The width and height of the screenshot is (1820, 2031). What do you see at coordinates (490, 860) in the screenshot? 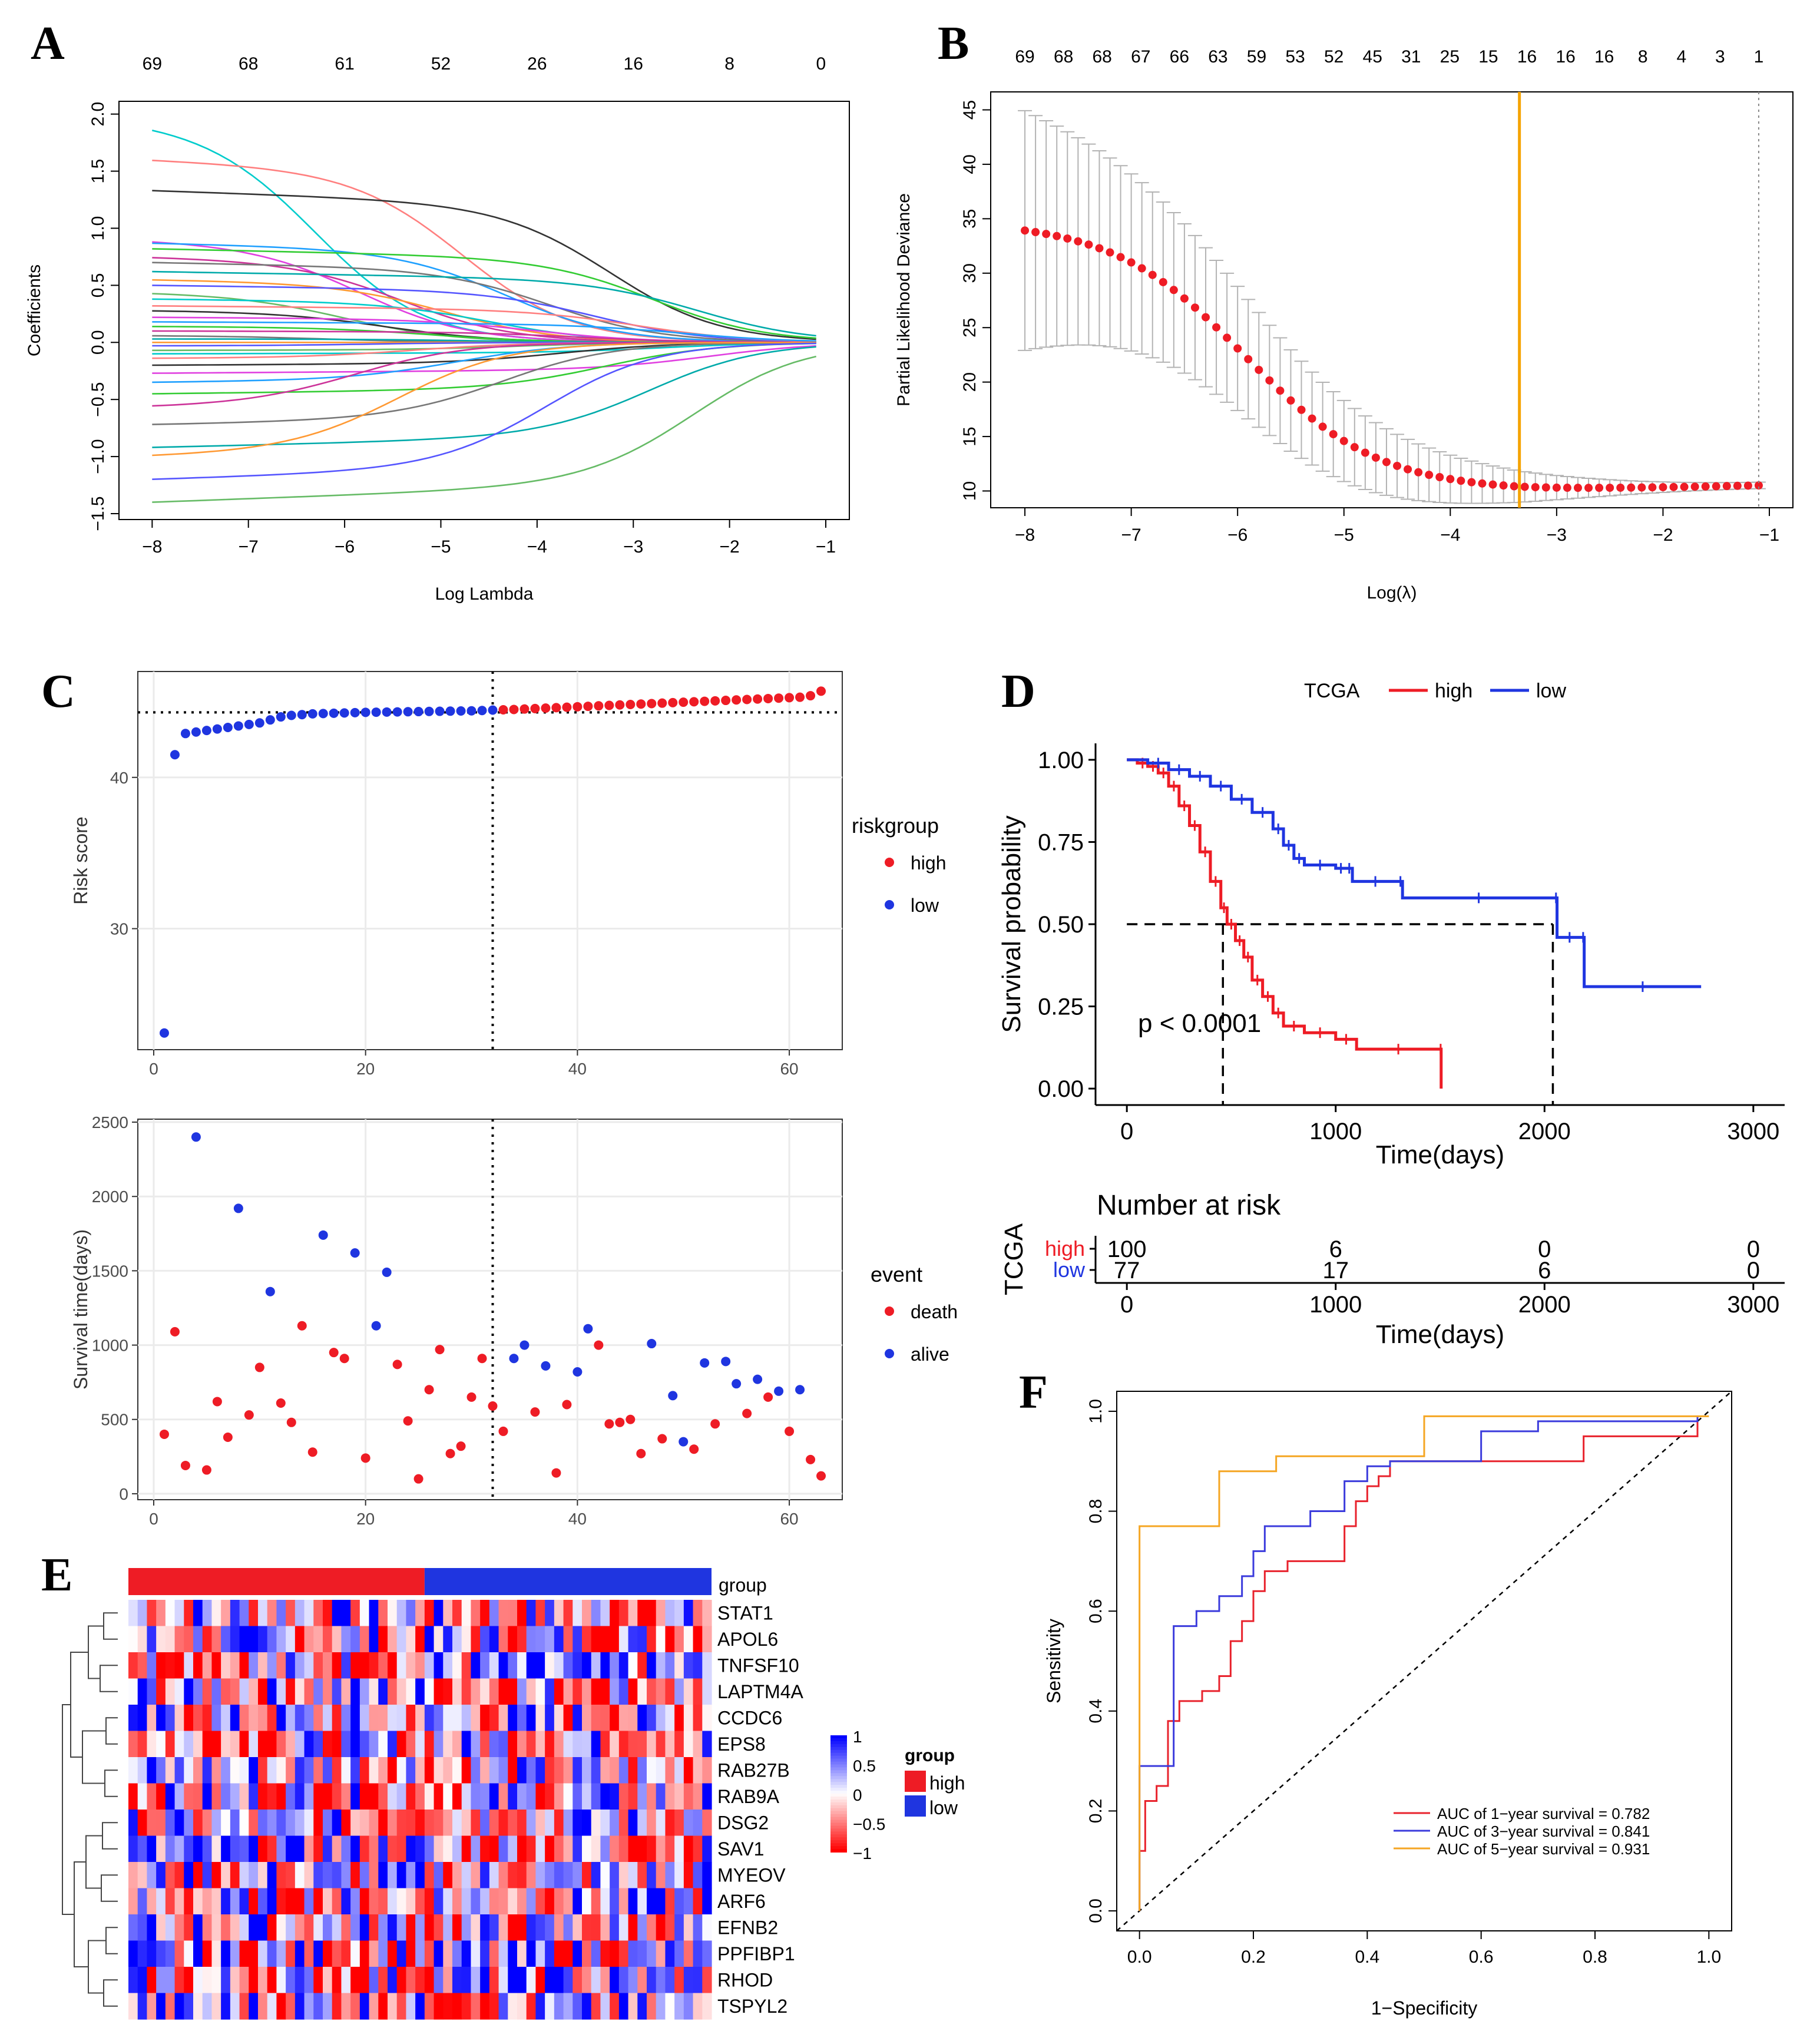
I see `plot-panel` at bounding box center [490, 860].